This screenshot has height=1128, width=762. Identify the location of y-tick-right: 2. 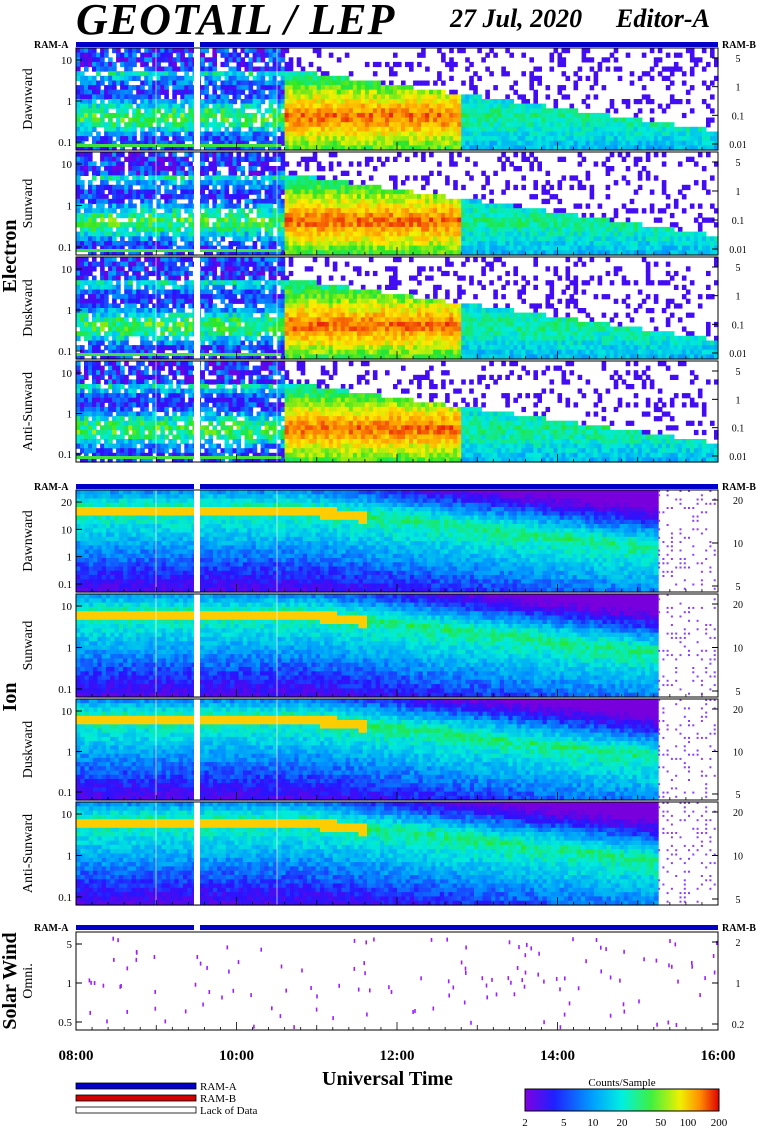
(738, 943).